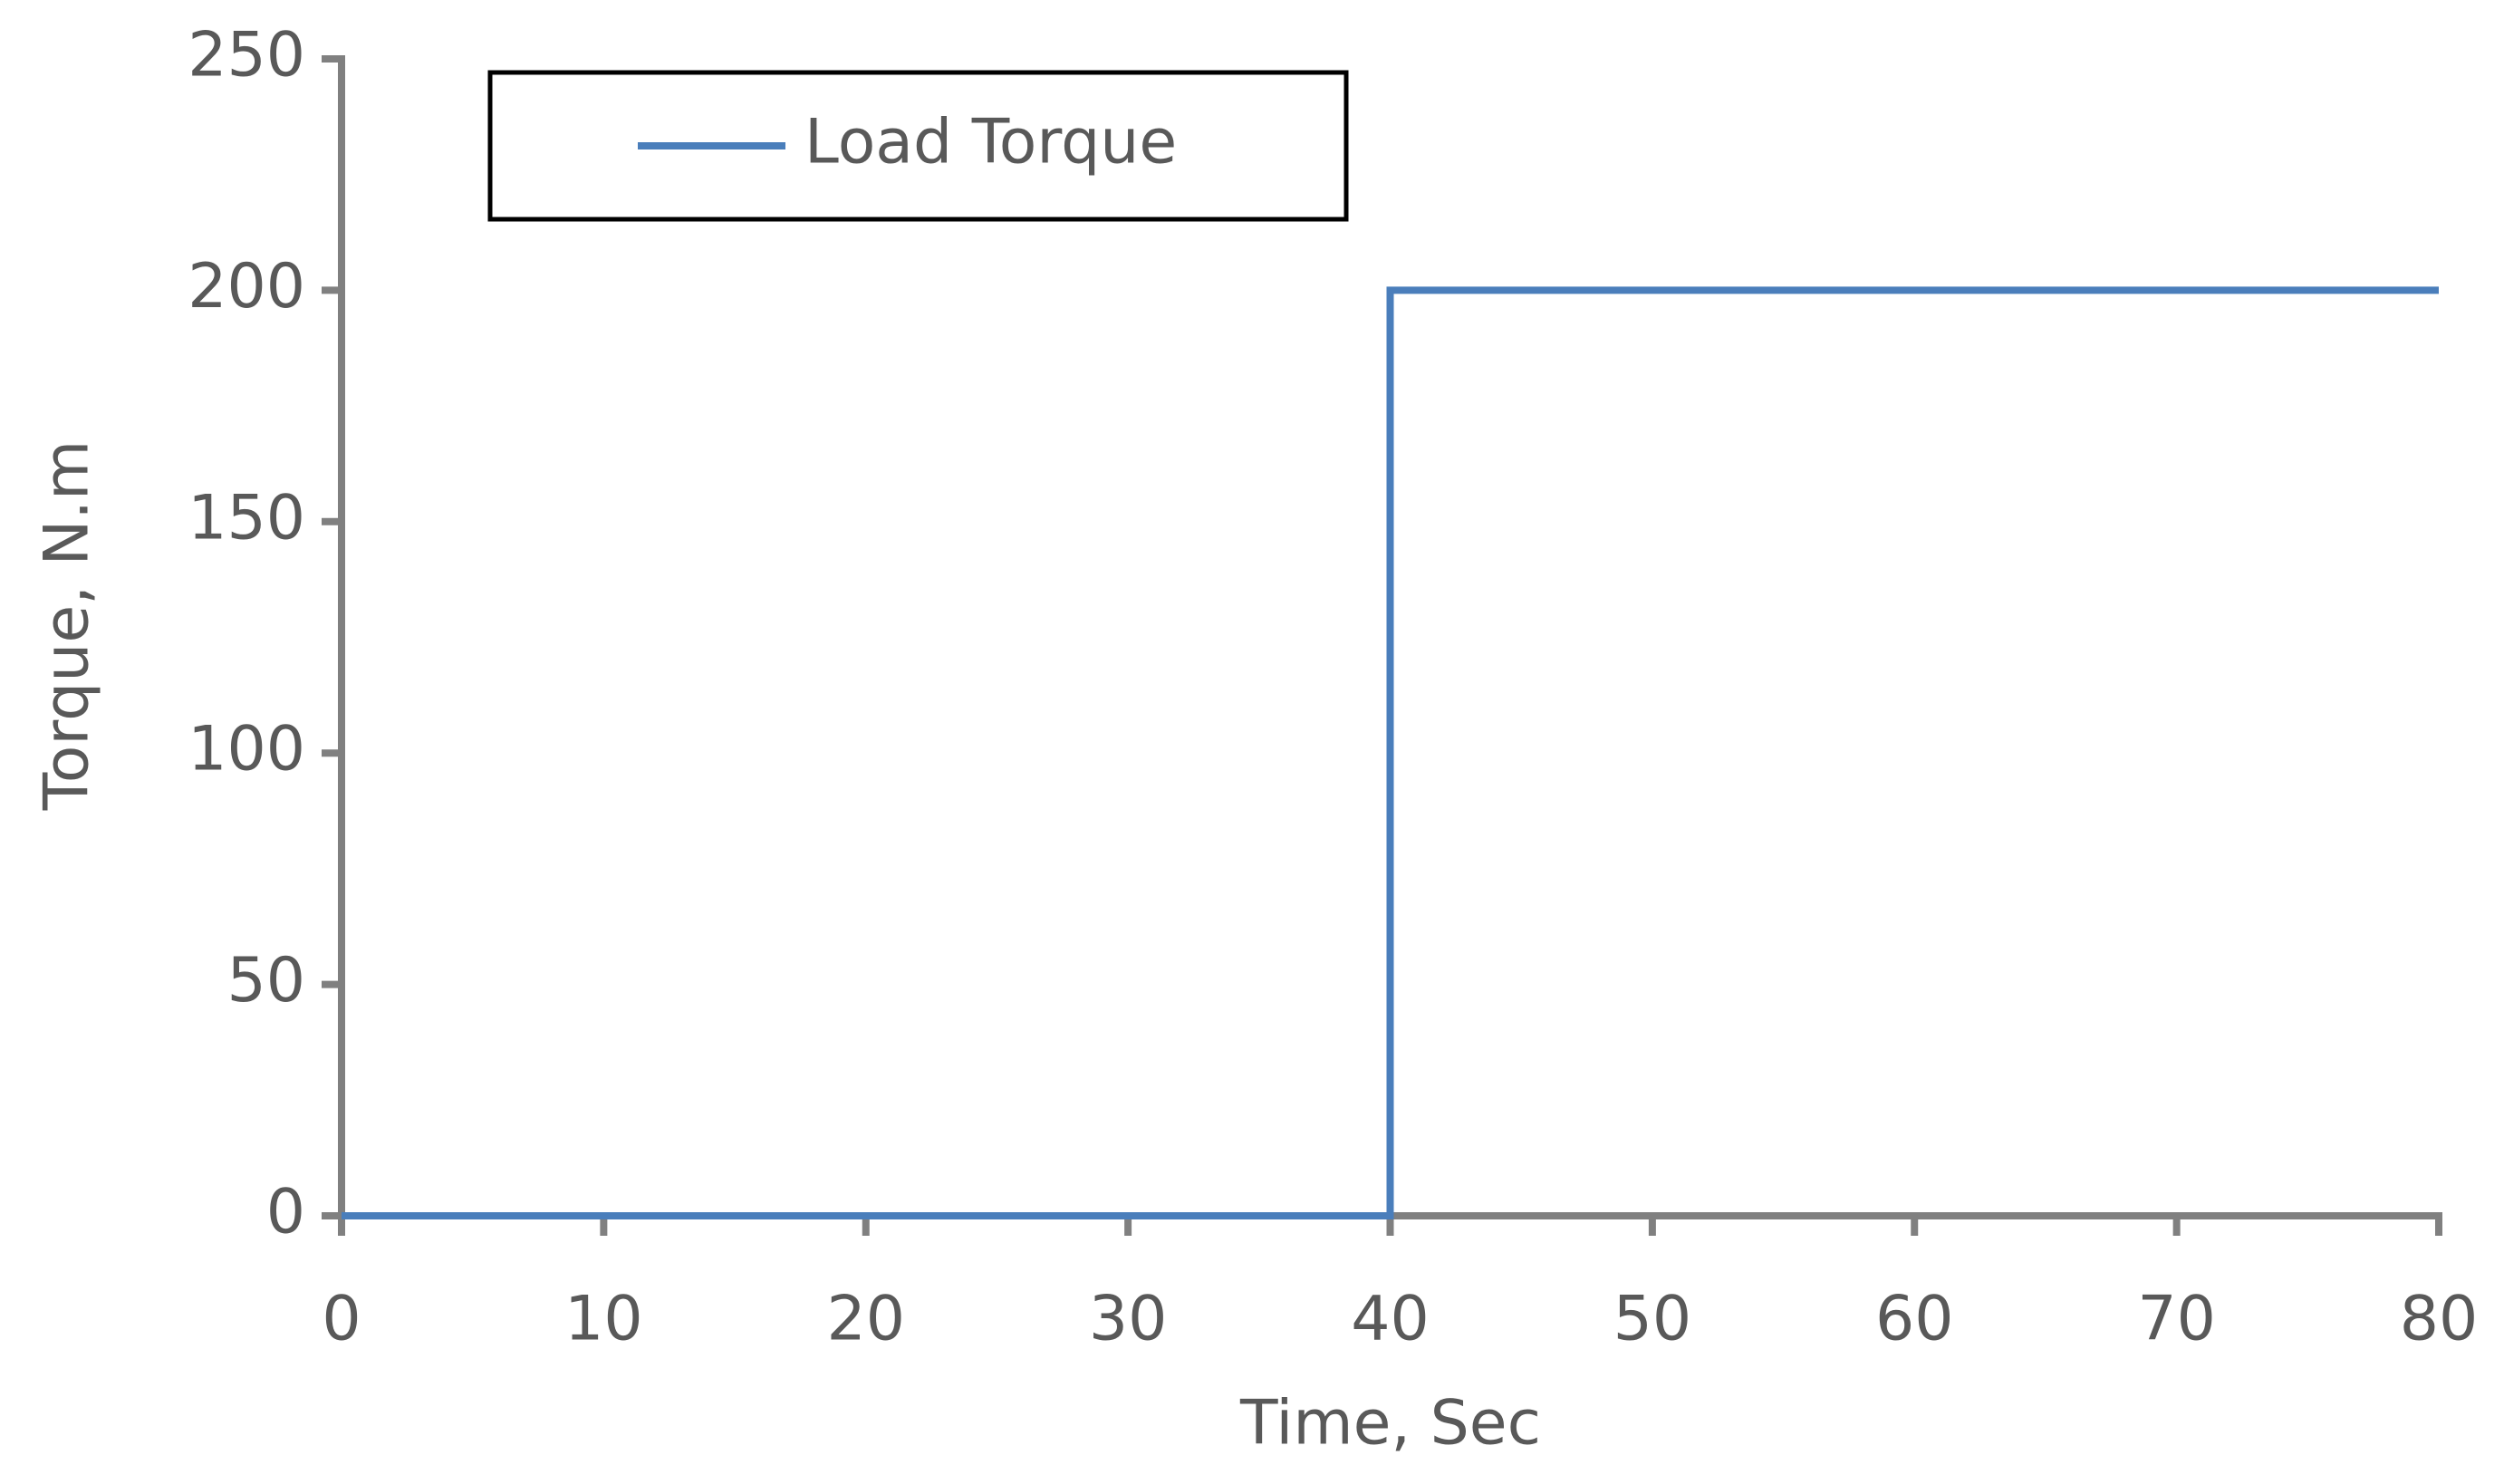 Image resolution: width=2504 pixels, height=1484 pixels. I want to click on y-tick-label: 50, so click(265, 981).